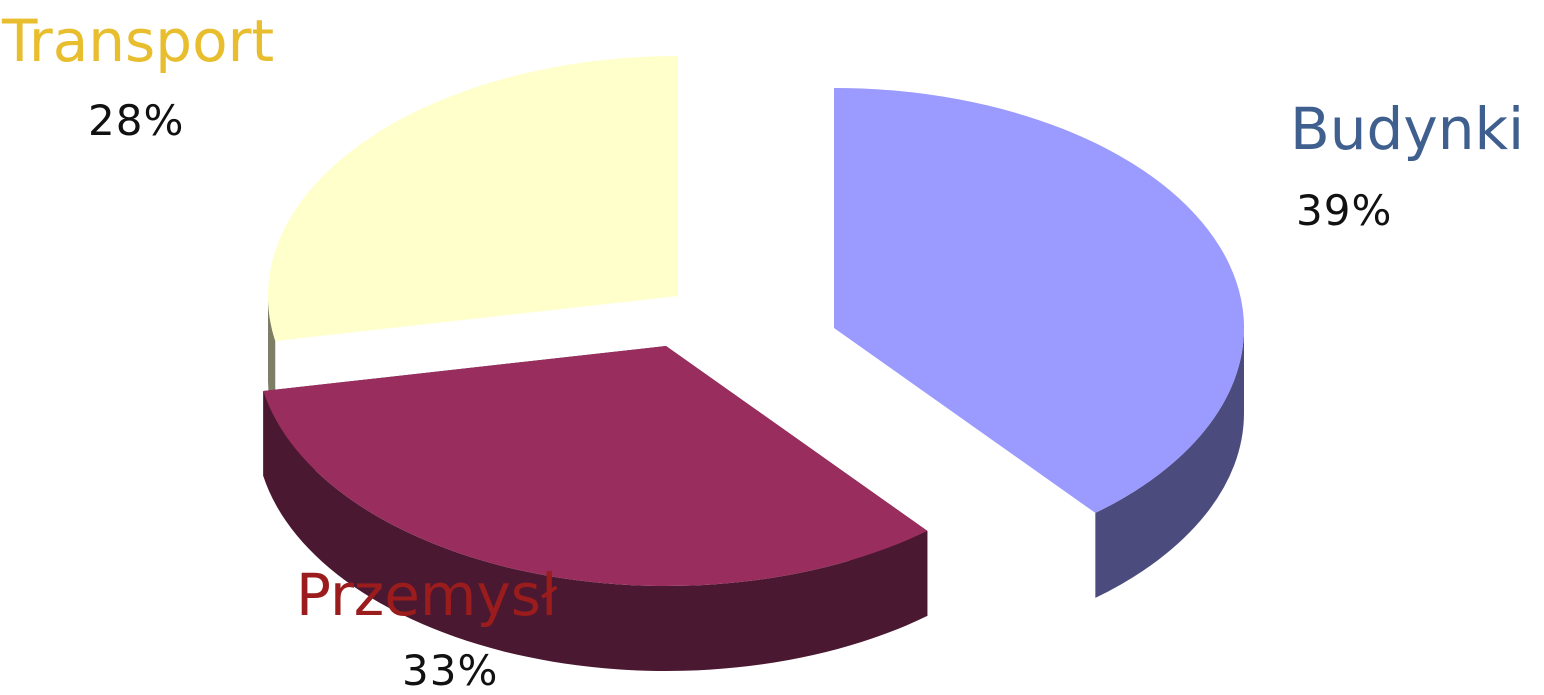 The image size is (1544, 695). I want to click on slice-value-transport: 28%, so click(136, 120).